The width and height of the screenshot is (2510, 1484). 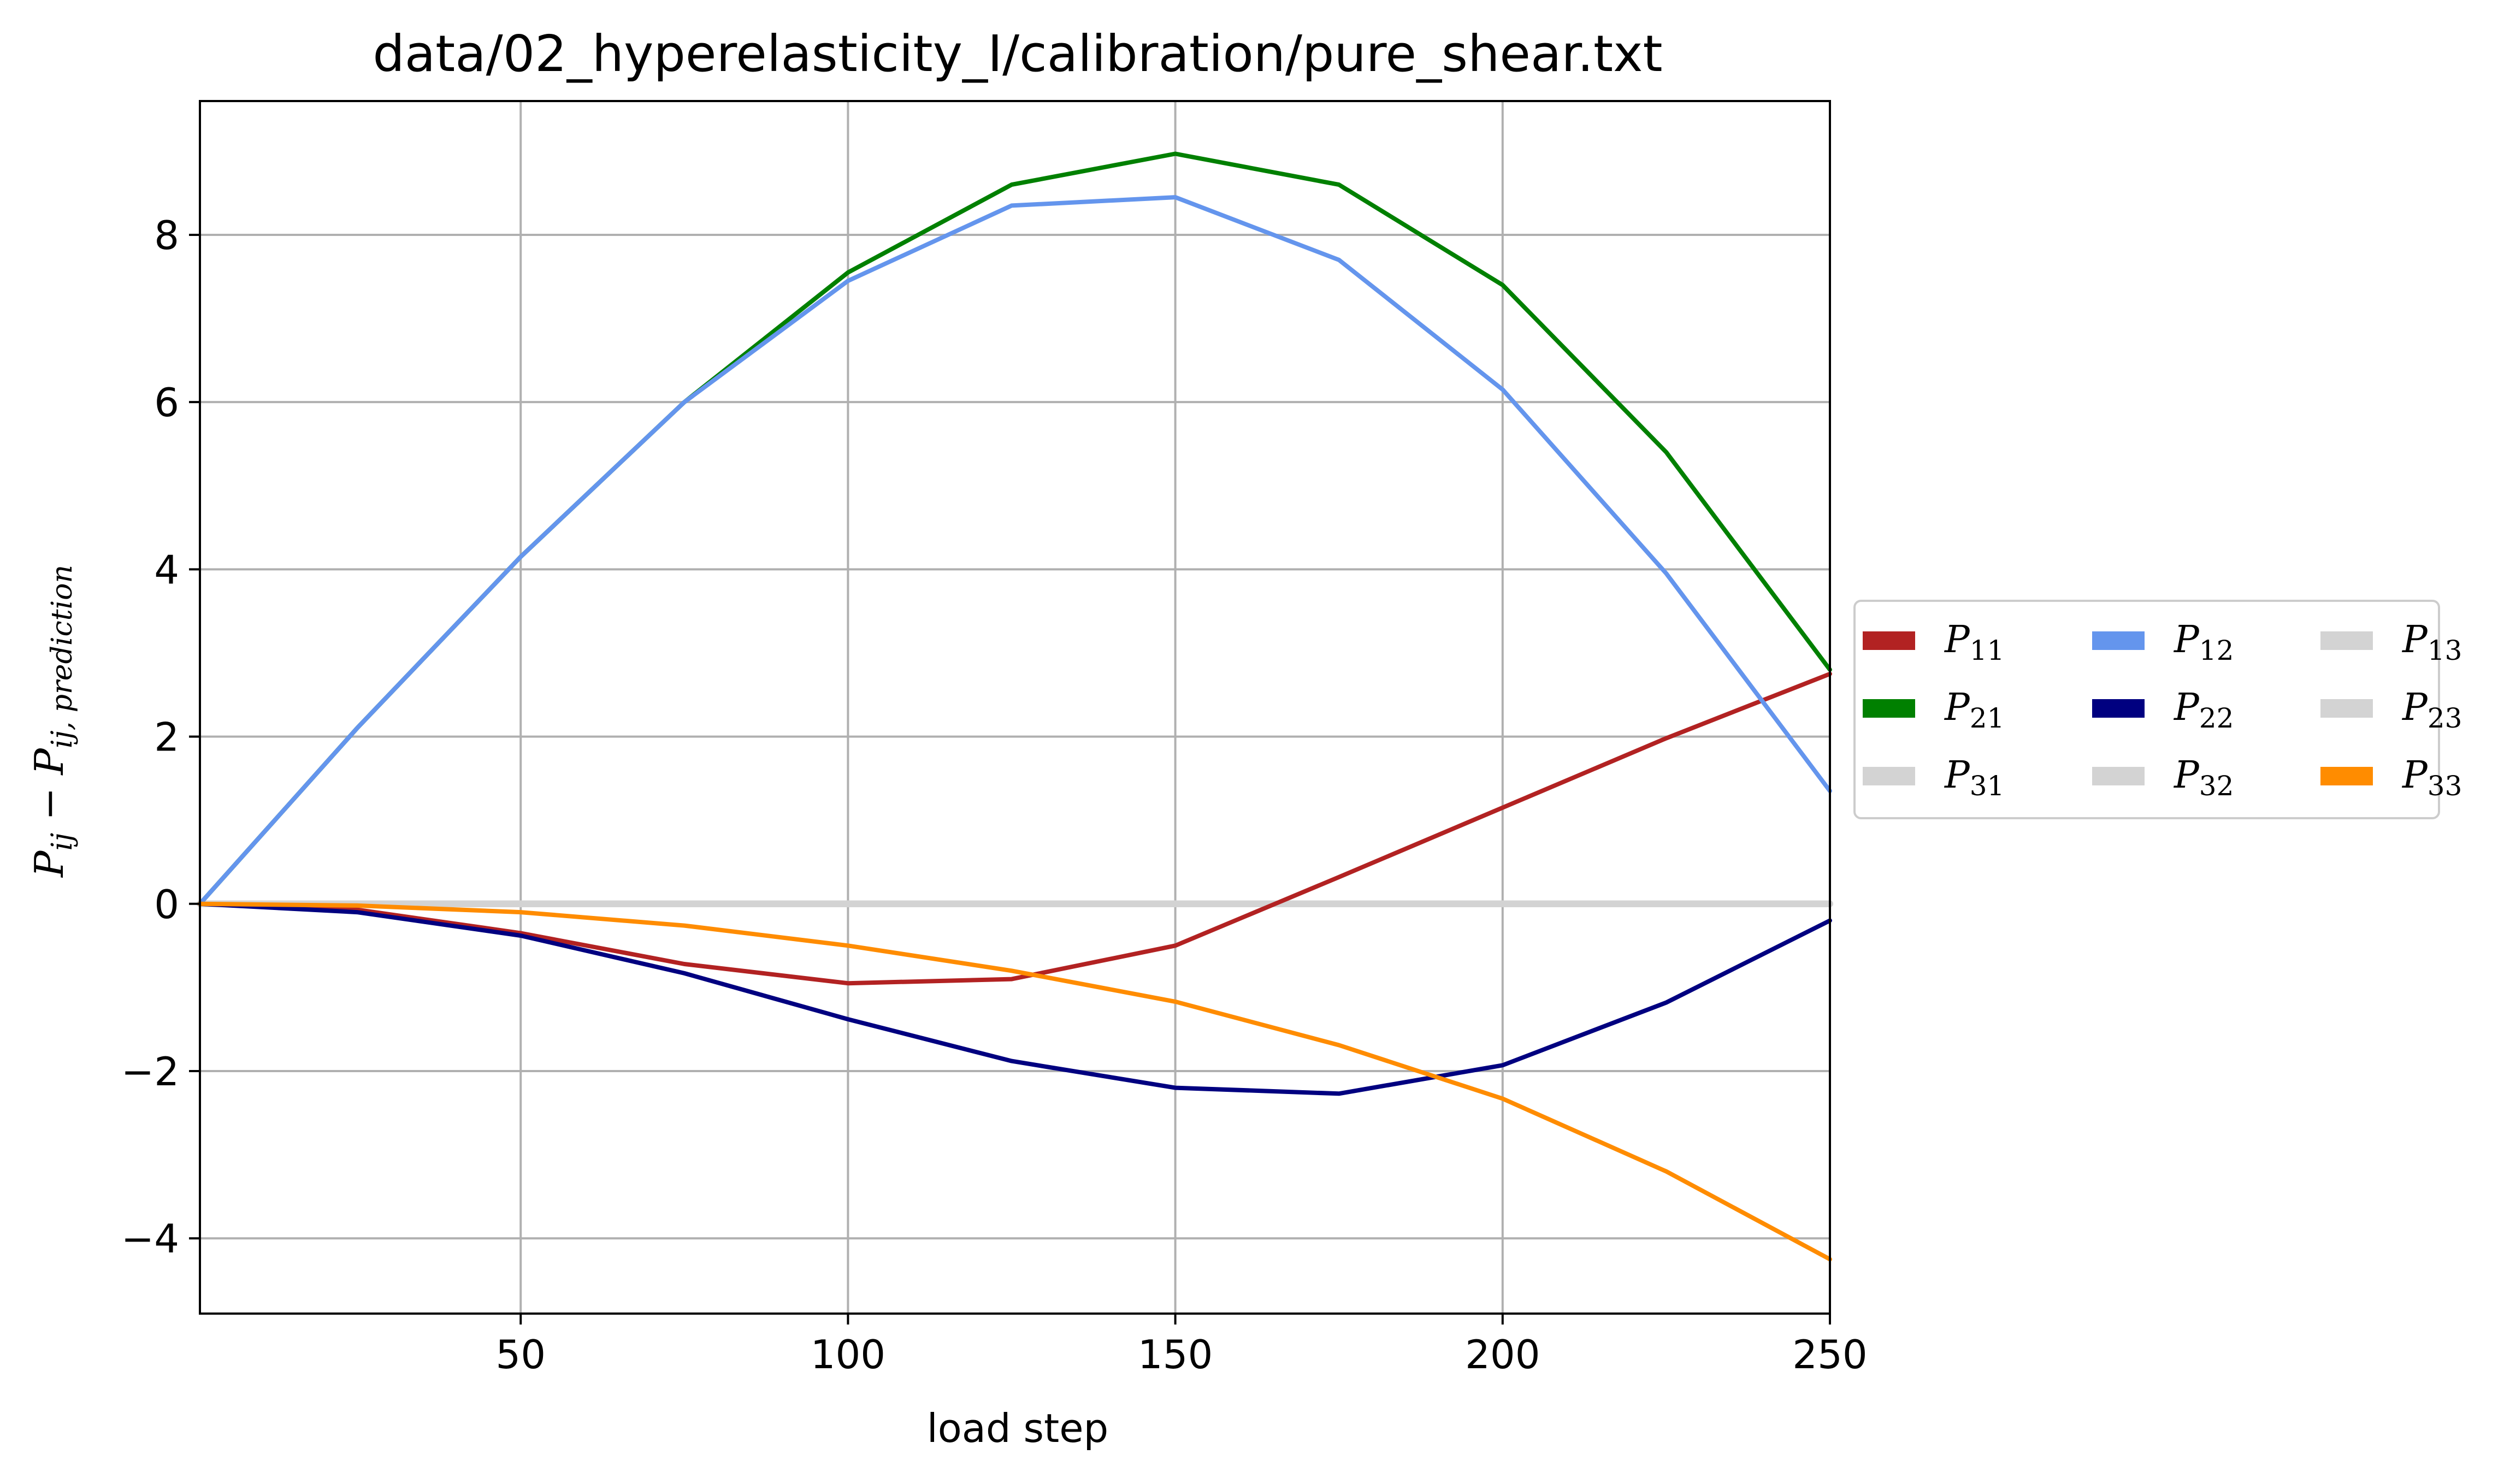 What do you see at coordinates (1829, 1354) in the screenshot?
I see `x-tick-label-4: 250` at bounding box center [1829, 1354].